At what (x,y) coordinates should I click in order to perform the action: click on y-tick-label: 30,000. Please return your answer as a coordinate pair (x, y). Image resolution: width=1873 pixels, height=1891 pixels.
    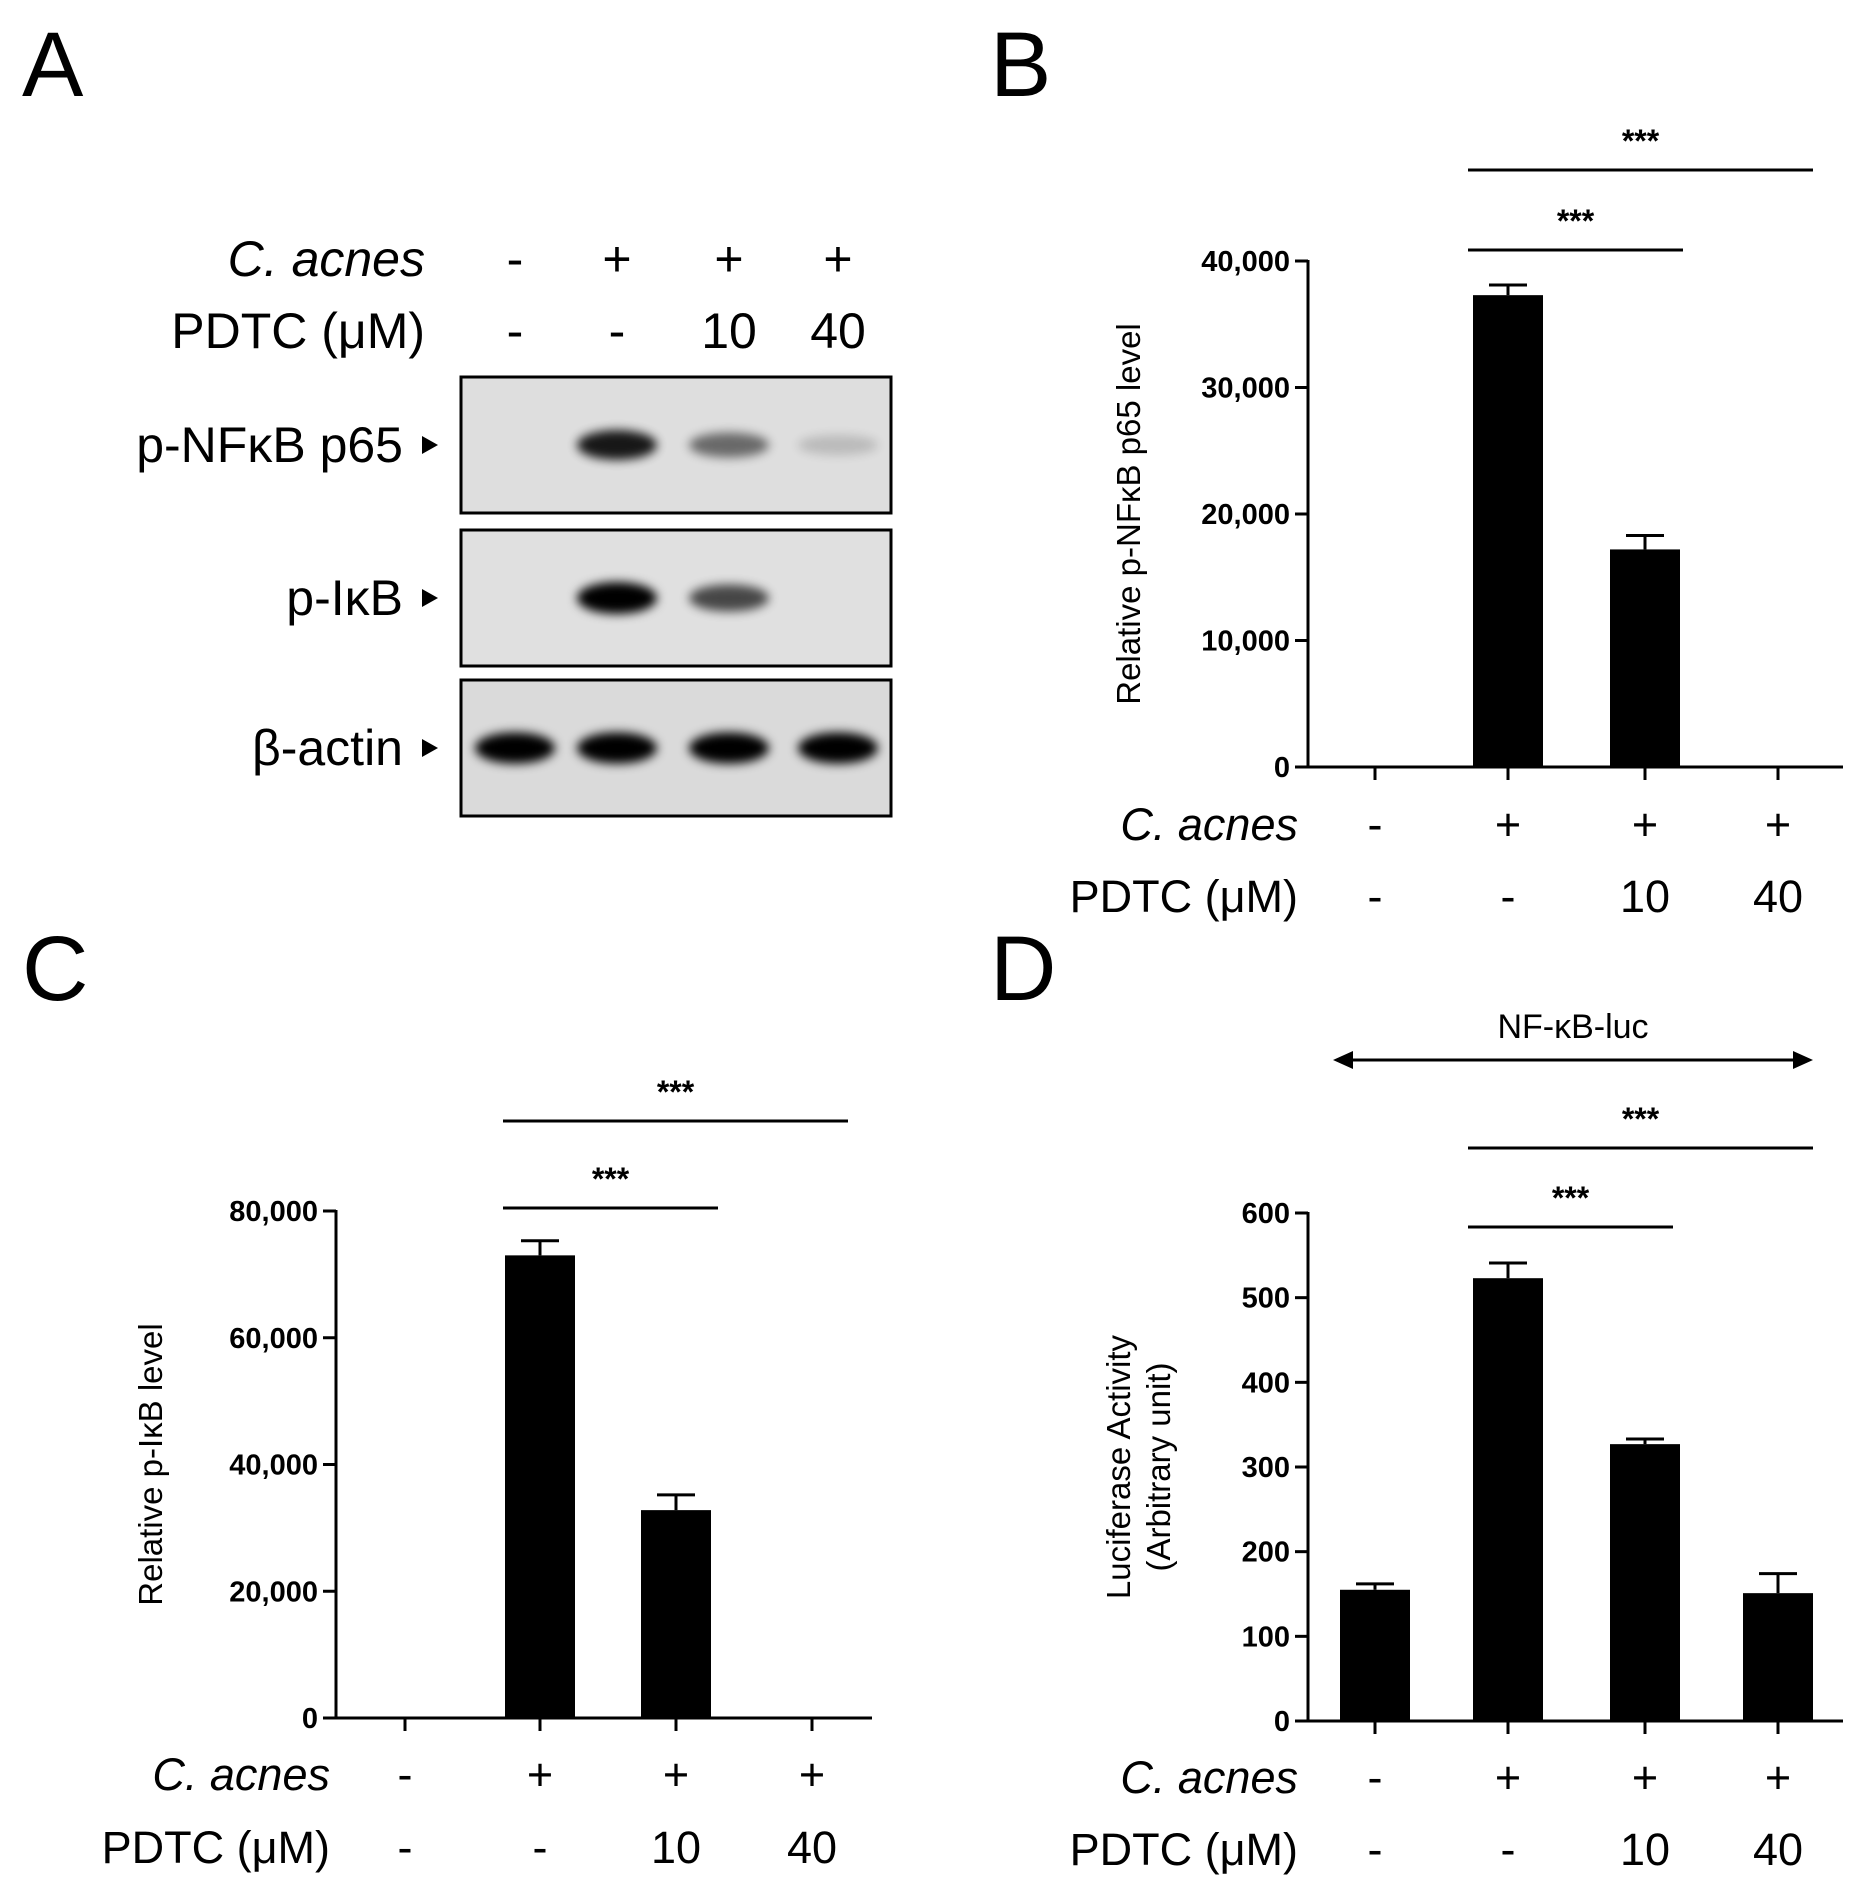
    Looking at the image, I should click on (1245, 389).